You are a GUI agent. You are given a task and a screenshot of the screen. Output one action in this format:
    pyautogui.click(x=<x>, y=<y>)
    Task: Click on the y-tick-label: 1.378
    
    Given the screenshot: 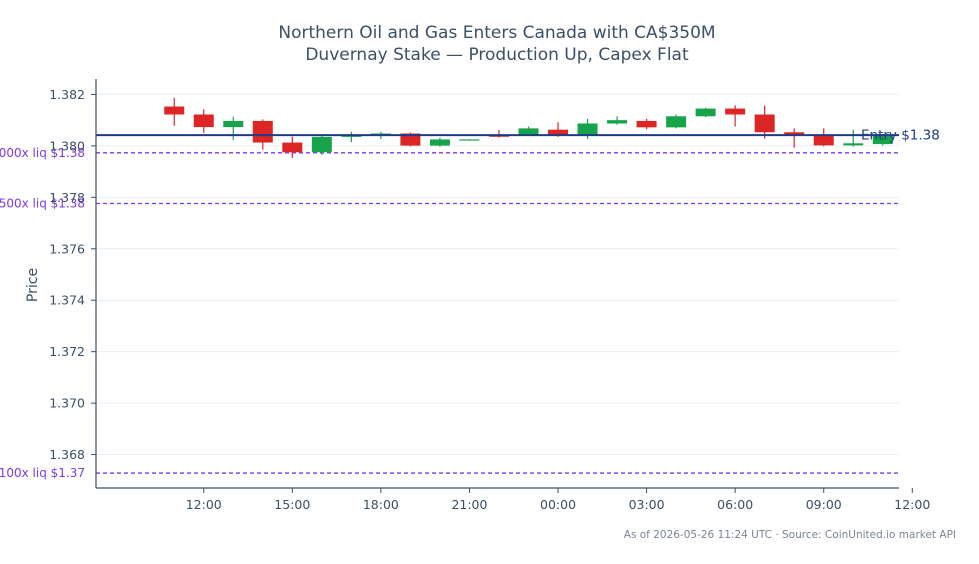 What is the action you would take?
    pyautogui.click(x=67, y=197)
    